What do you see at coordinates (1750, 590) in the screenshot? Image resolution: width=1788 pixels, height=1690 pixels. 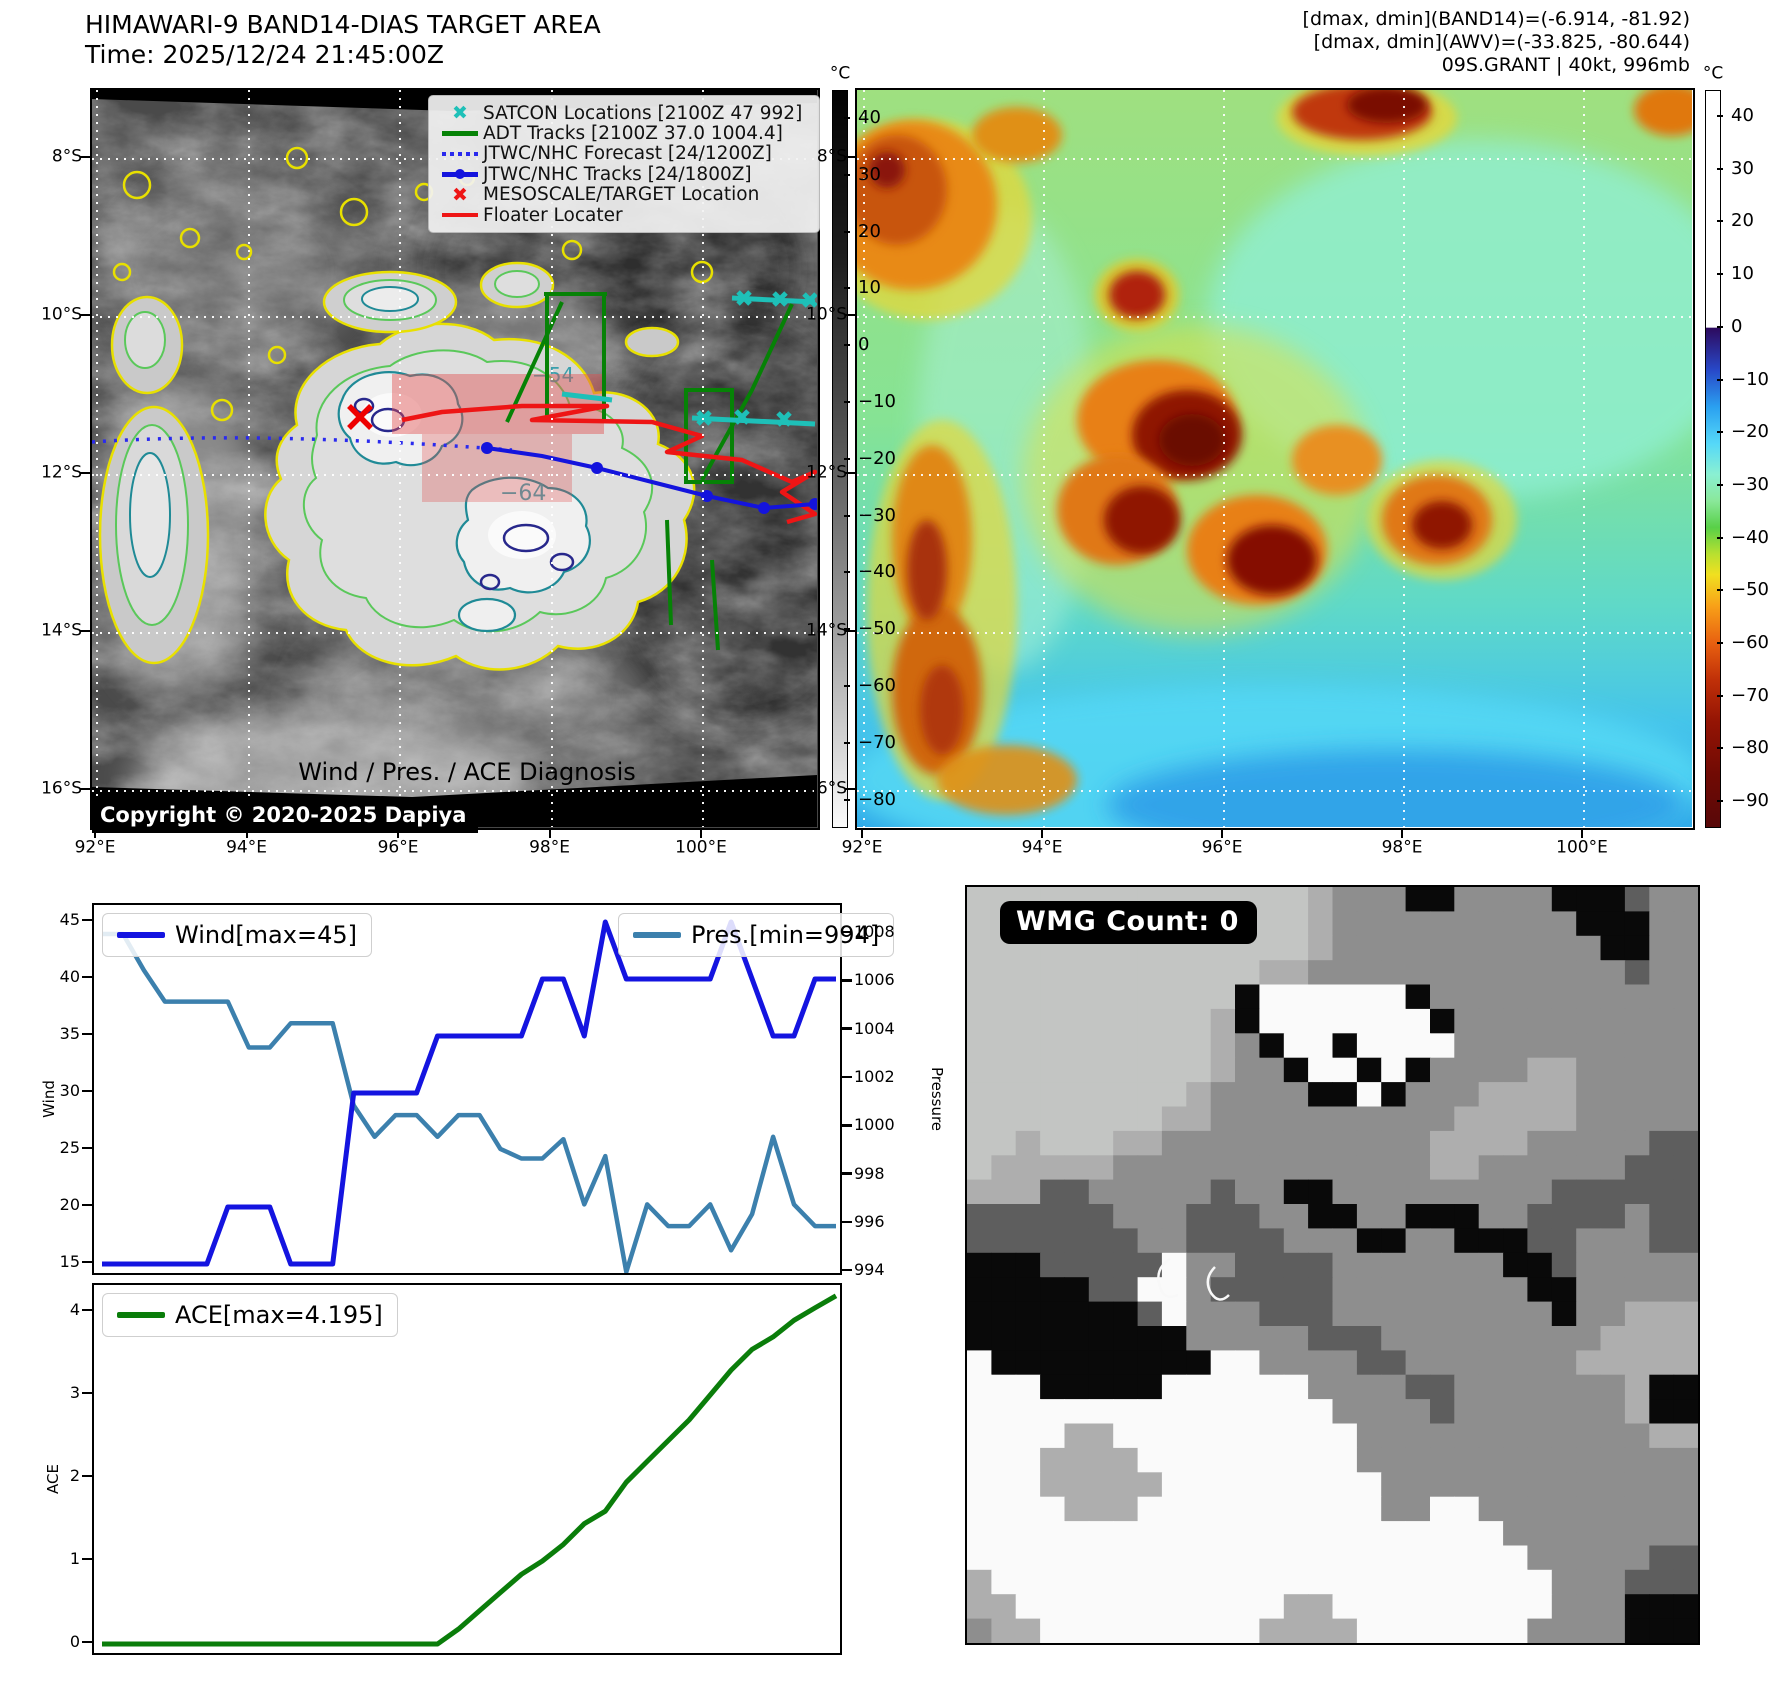 I see `awv-colorbar-tick: −50` at bounding box center [1750, 590].